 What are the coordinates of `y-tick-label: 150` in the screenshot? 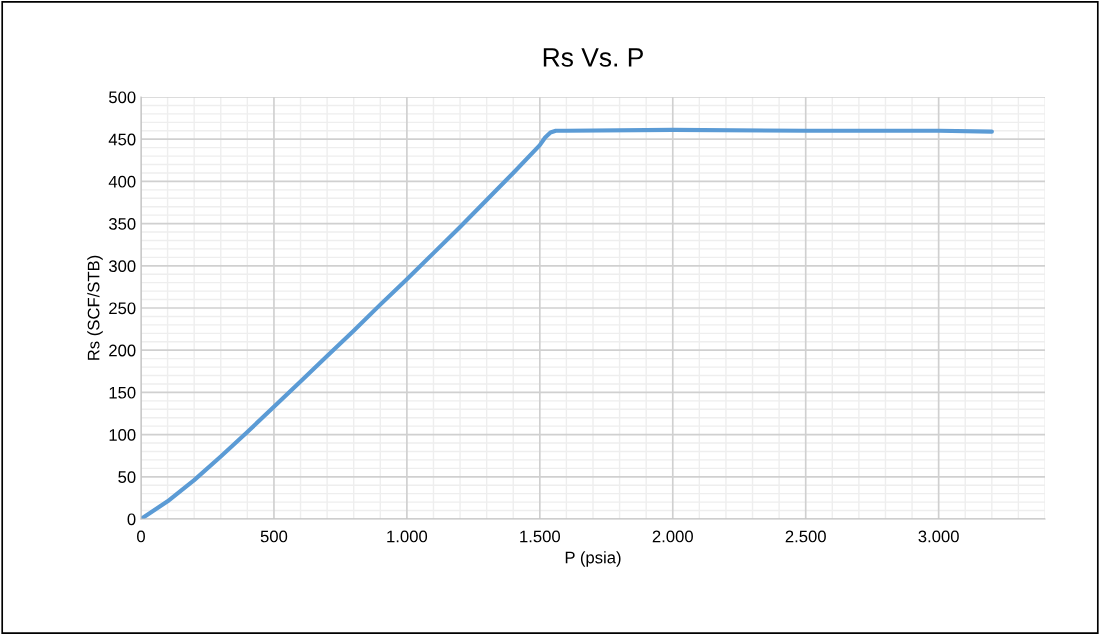 It's located at (122, 392).